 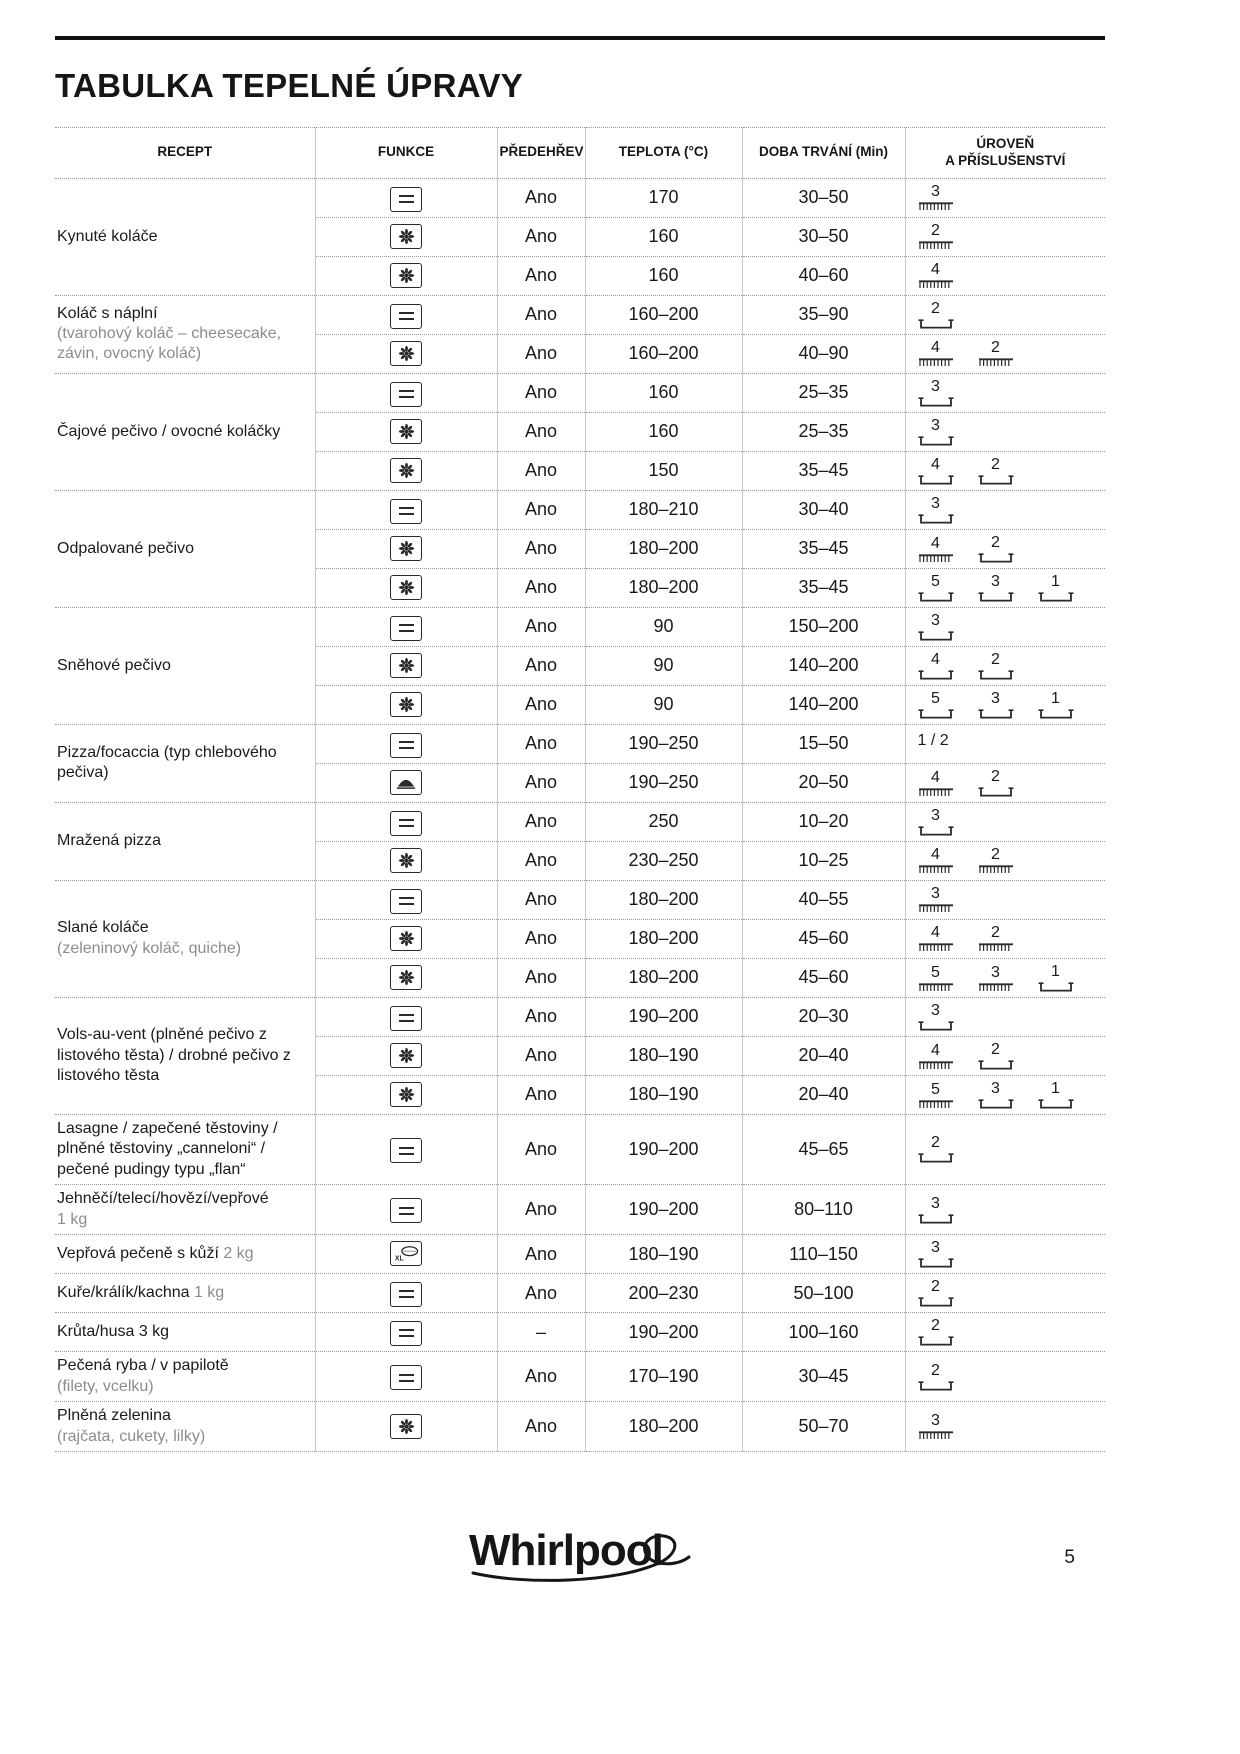 I want to click on shelf-level-number: 1, so click(x=1055, y=971).